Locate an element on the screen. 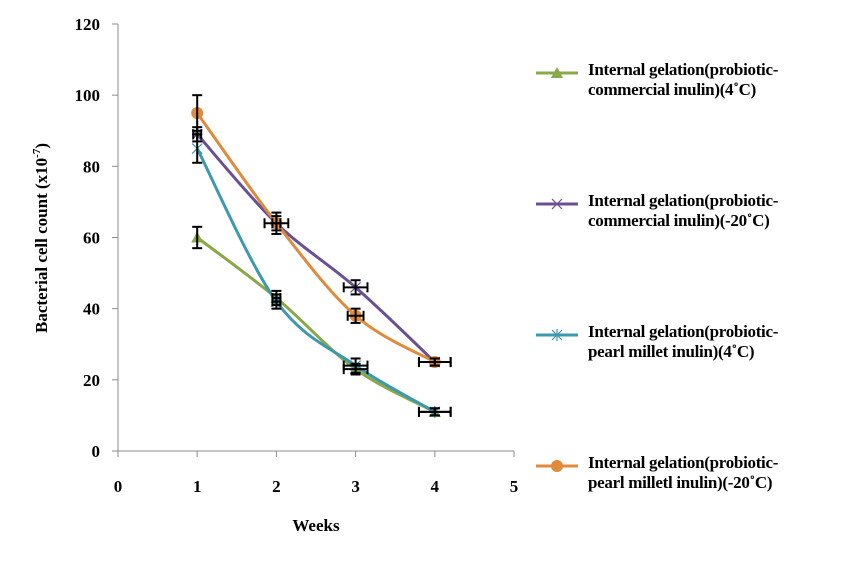  legend-label-line: commercial inulin)(4˚C) is located at coordinates (672, 89).